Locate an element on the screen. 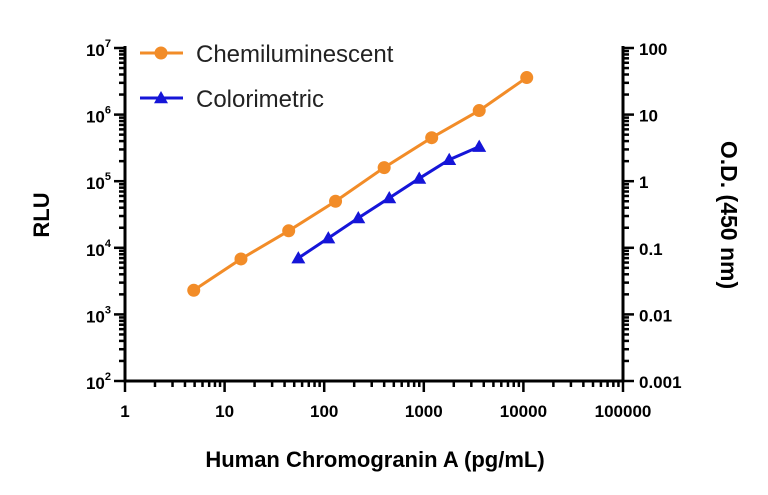 The height and width of the screenshot is (495, 768). y-left-tick-label: 10⁷ is located at coordinates (98, 49).